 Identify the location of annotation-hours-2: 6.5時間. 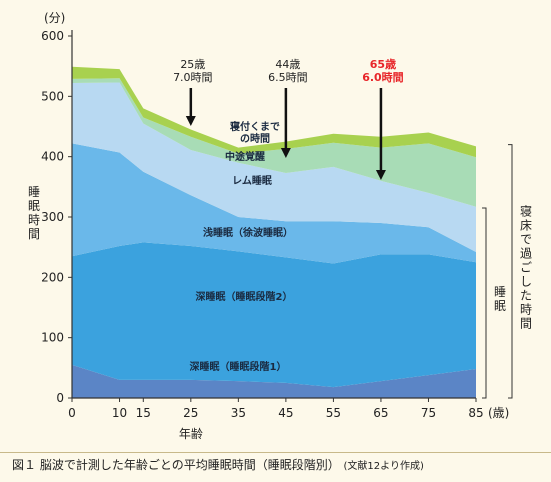
(288, 77).